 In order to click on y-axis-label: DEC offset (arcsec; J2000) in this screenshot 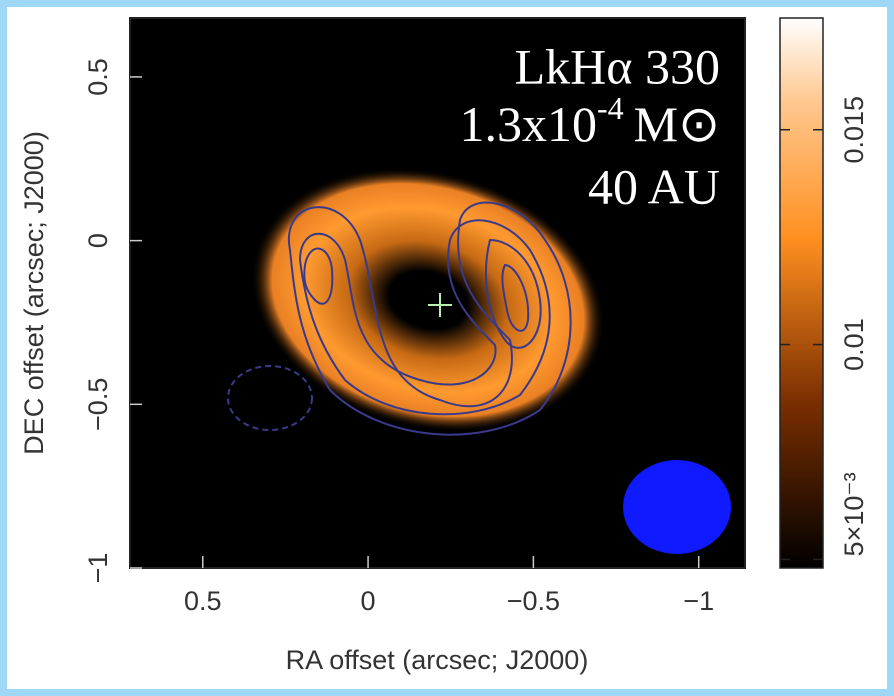, I will do `click(34, 293)`.